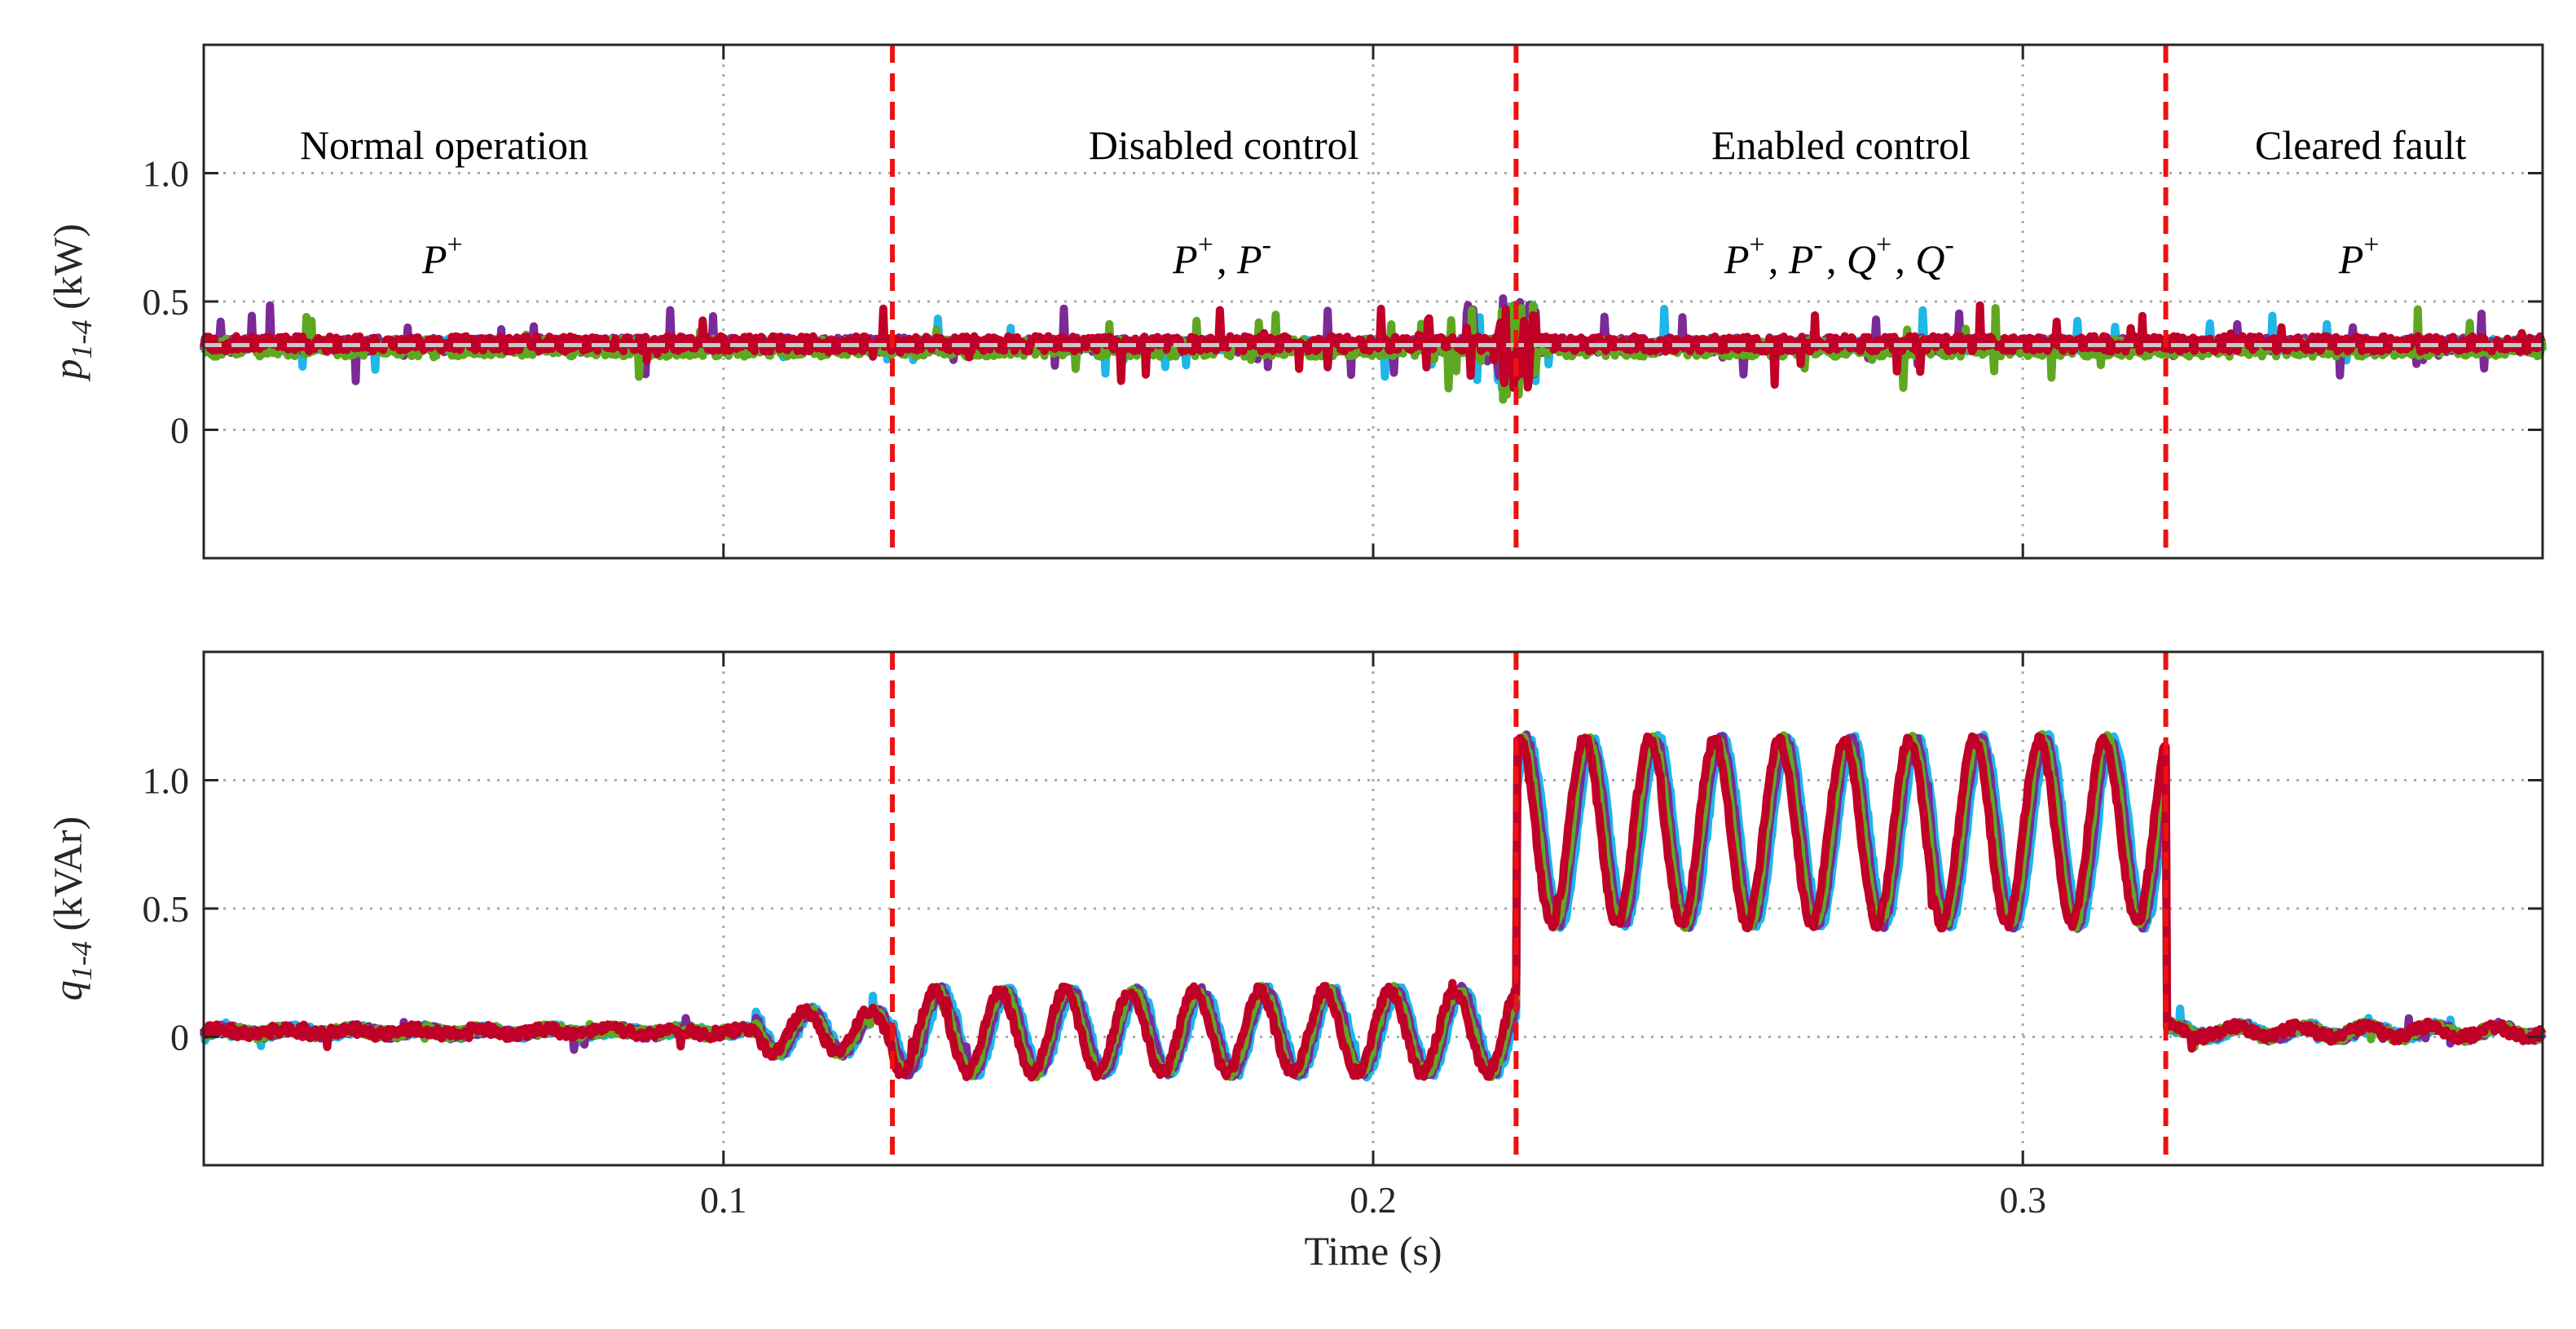 This screenshot has height=1329, width=2576. What do you see at coordinates (444, 145) in the screenshot?
I see `region-label-1: Normal operation` at bounding box center [444, 145].